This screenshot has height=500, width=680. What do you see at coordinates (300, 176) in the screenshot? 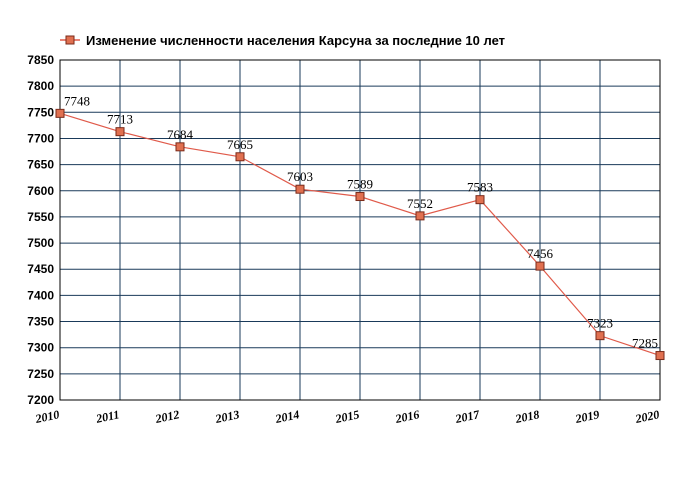
I see `data-label: 7603` at bounding box center [300, 176].